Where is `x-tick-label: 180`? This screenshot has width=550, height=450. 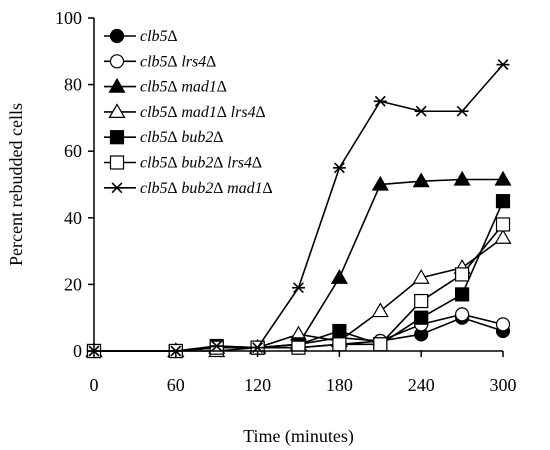
x-tick-label: 180 is located at coordinates (339, 385).